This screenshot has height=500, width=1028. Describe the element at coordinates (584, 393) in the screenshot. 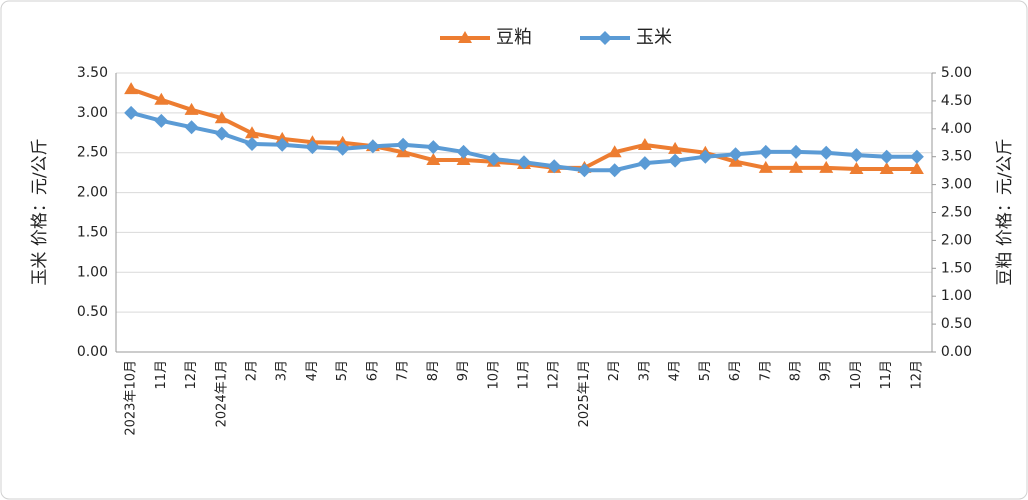

I see `x-tick-label: 2025年1月` at that location.